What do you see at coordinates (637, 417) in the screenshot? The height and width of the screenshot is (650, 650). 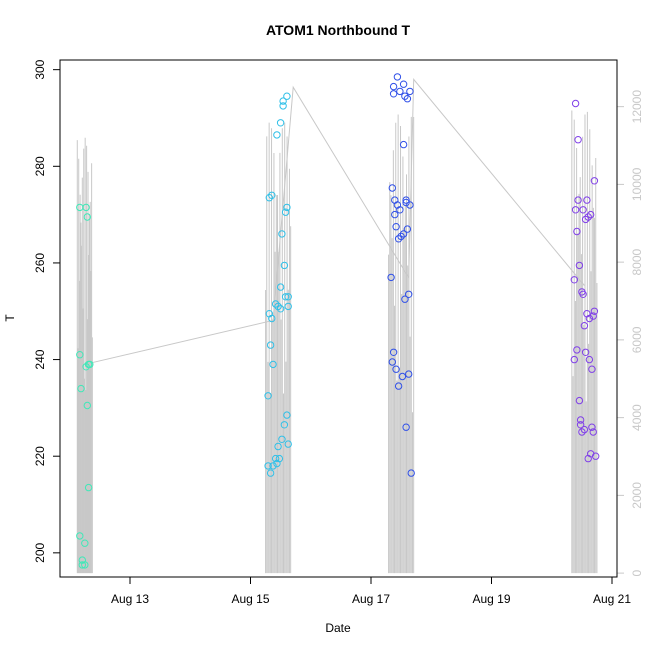 I see `y2-tick-label: 4000` at bounding box center [637, 417].